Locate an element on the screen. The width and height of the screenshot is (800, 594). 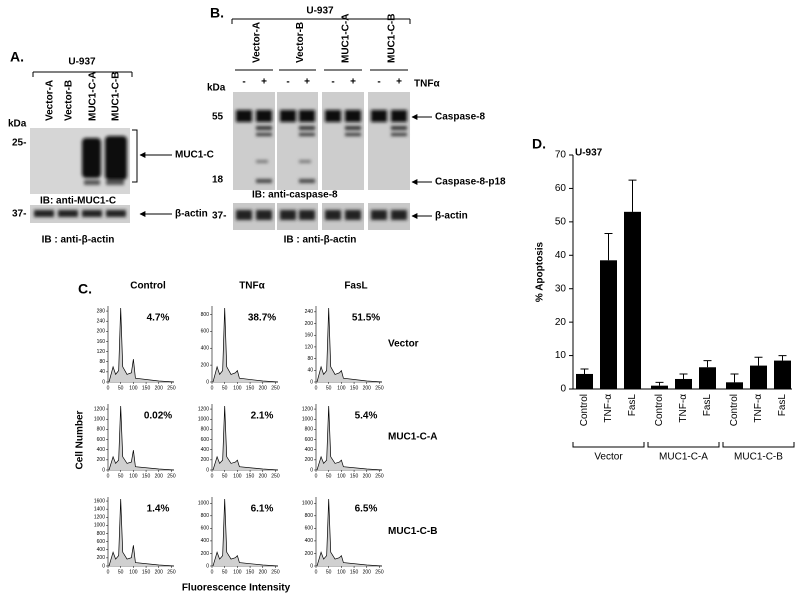
y-axis-label: Cell Number is located at coordinates (80, 439).